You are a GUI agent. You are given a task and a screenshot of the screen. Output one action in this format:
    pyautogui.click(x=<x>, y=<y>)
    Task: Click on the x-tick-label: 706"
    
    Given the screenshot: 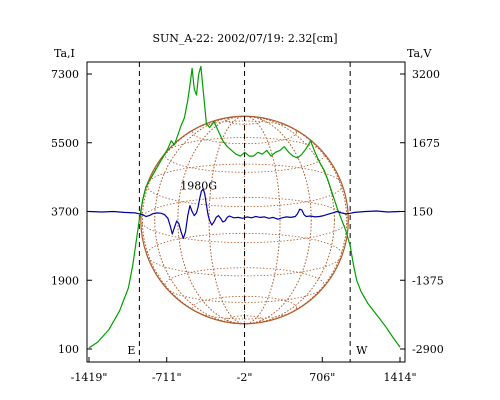 What is the action you would take?
    pyautogui.click(x=322, y=377)
    